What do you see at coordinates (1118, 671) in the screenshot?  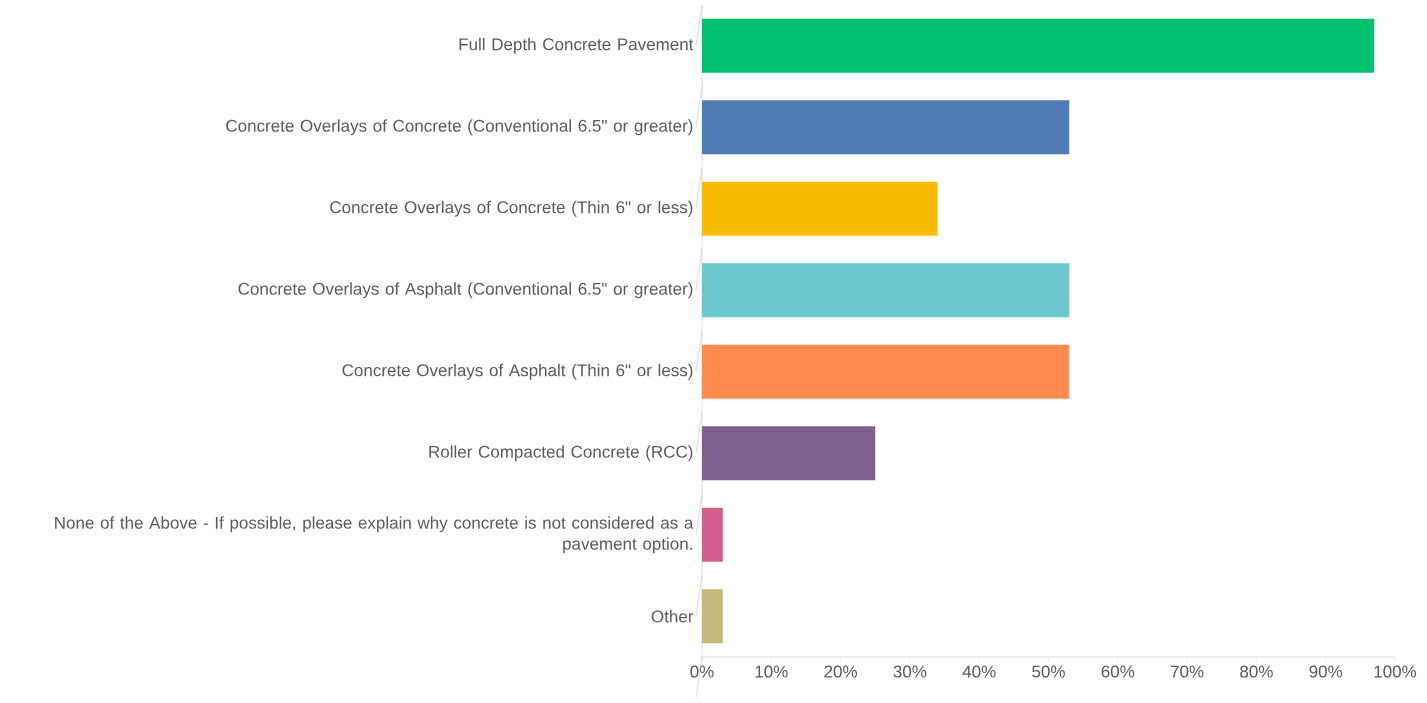 I see `x-tick-label: 60%` at bounding box center [1118, 671].